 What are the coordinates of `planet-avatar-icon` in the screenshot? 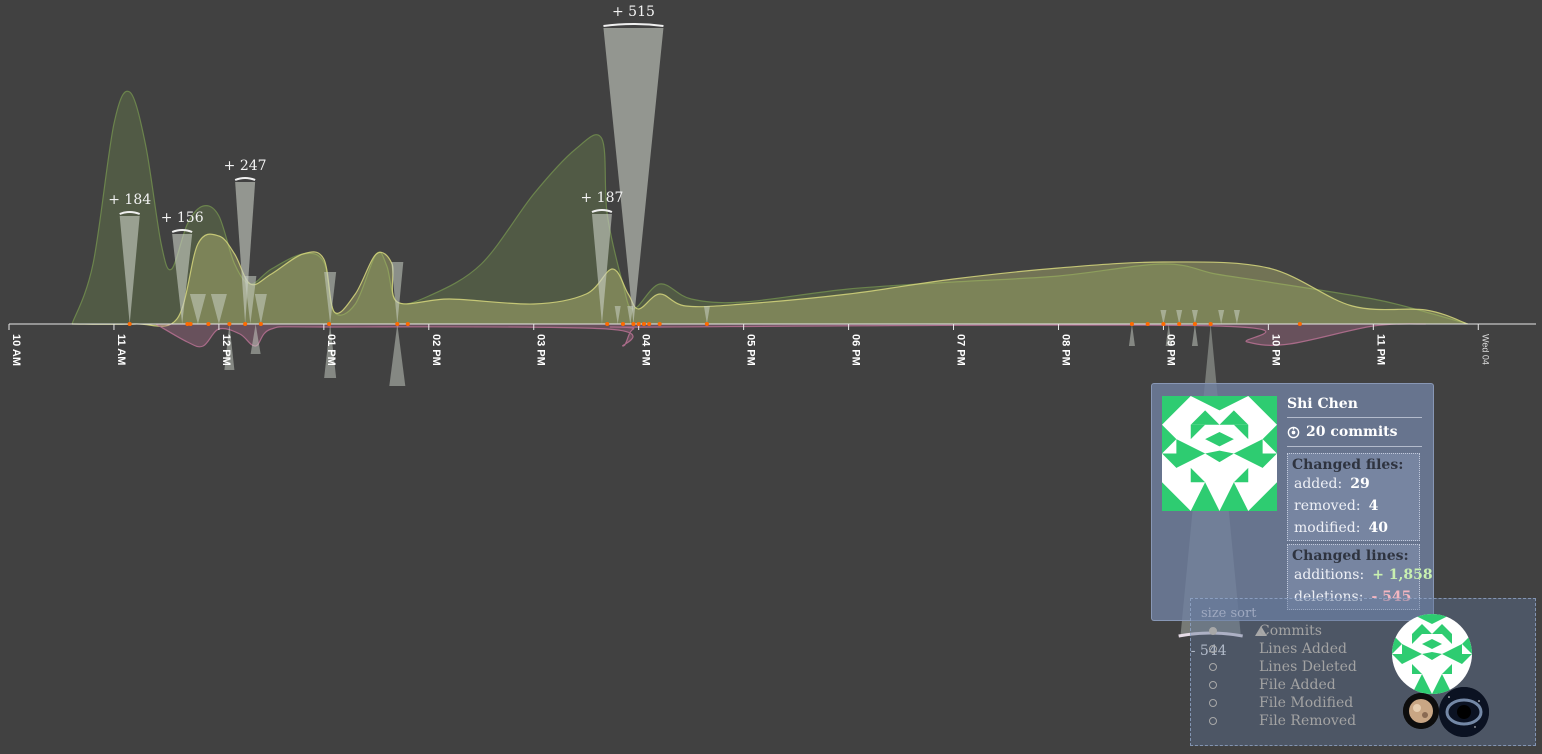 It's located at (1421, 711).